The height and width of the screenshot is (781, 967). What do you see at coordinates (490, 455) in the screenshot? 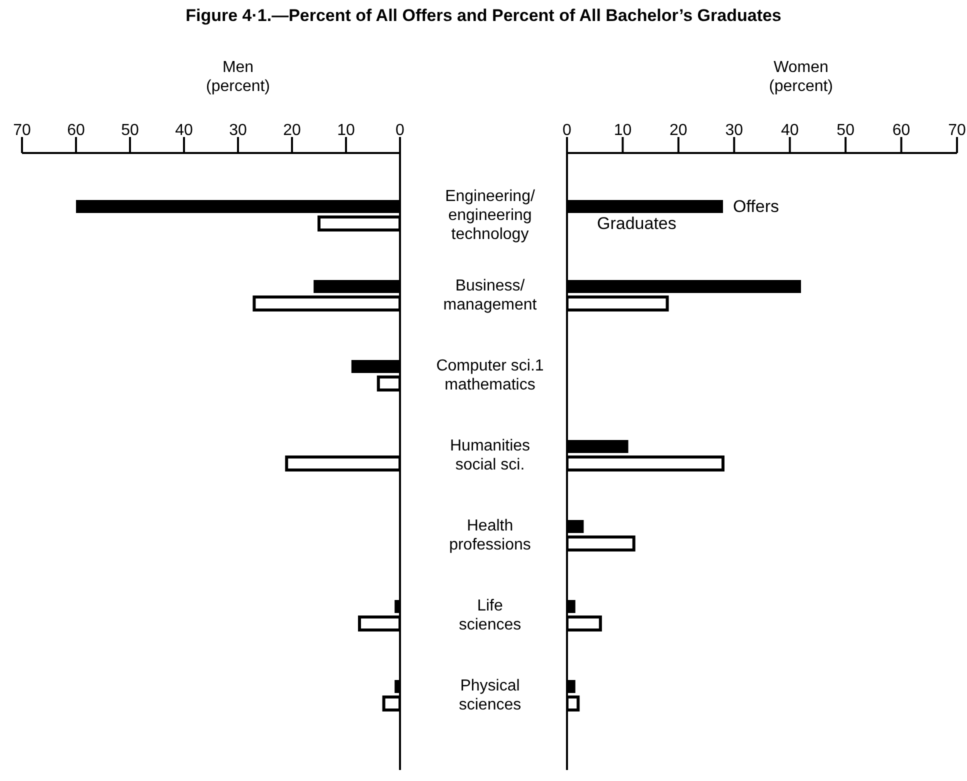
I see `y-tick-label: Humanities social sci.` at bounding box center [490, 455].